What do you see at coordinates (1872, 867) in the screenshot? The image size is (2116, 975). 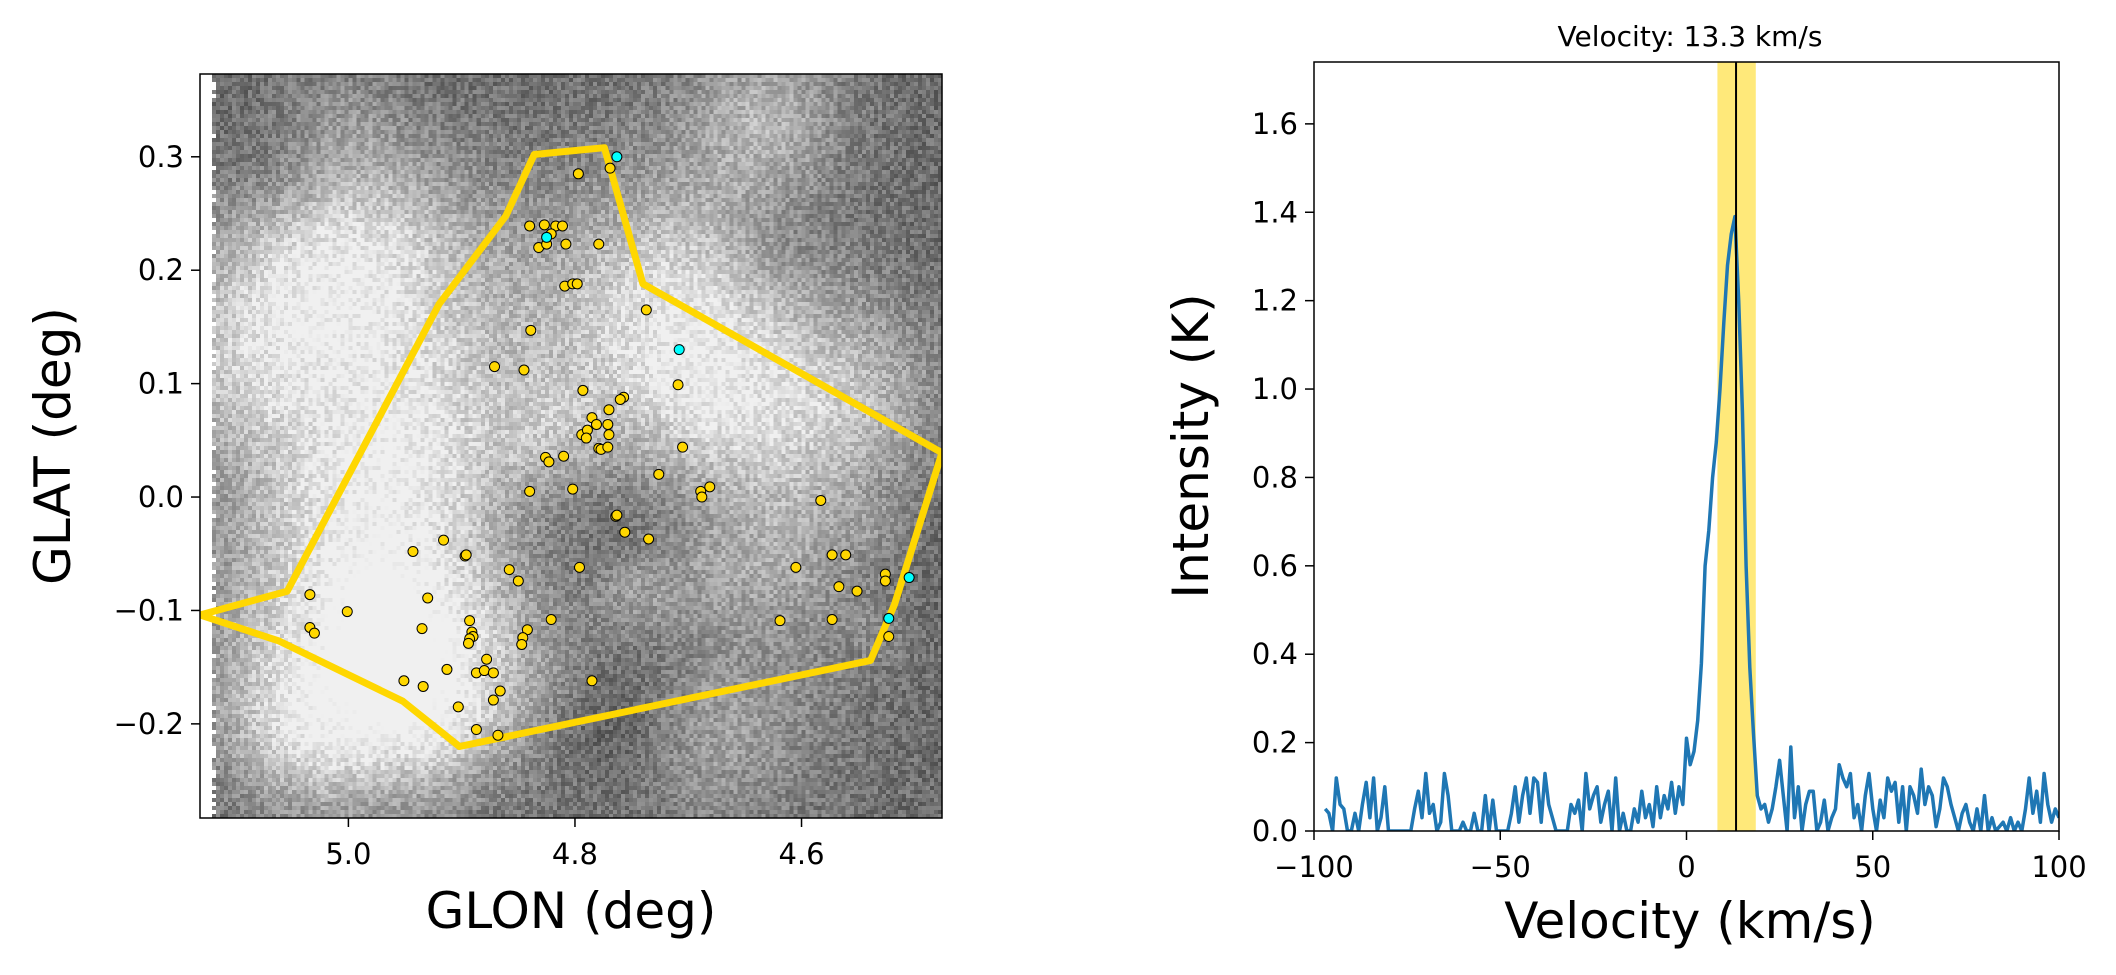 I see `x-tick-label: 50` at bounding box center [1872, 867].